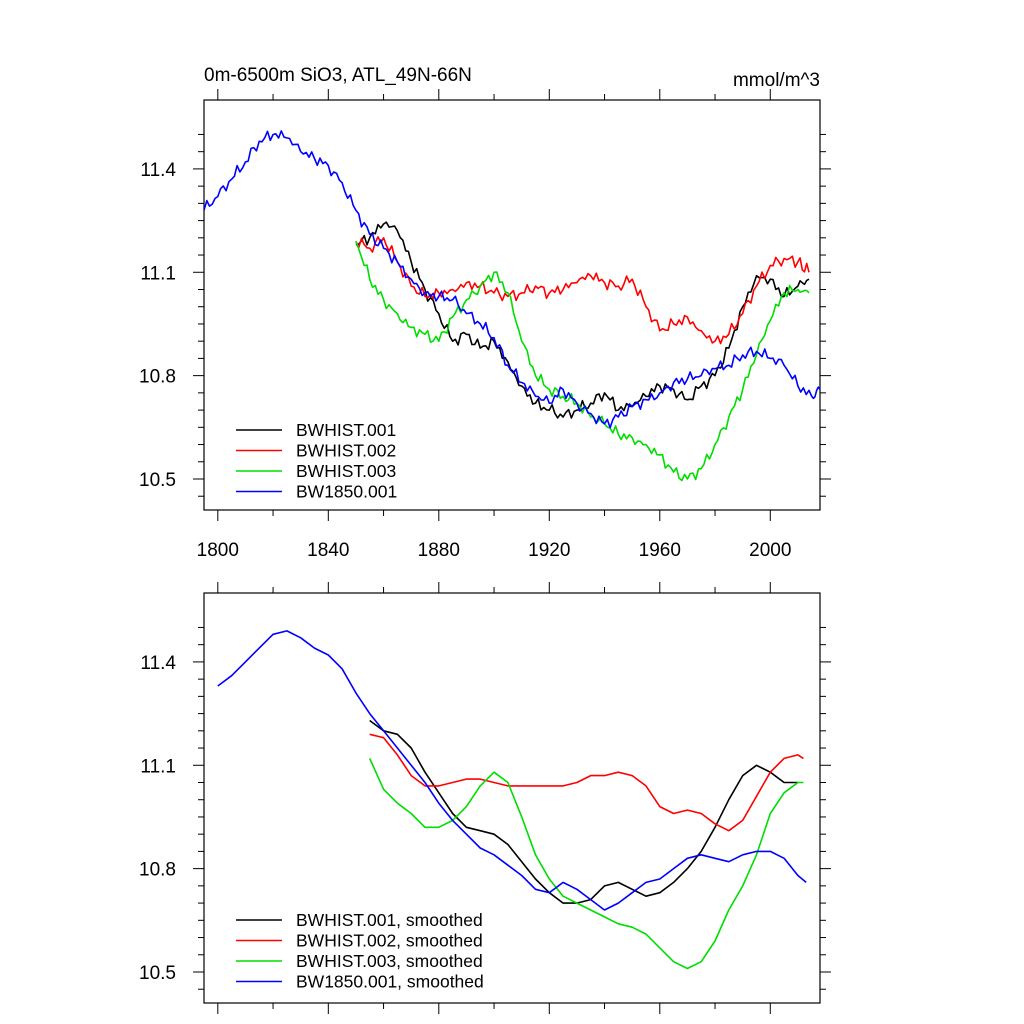  I want to click on legend-label: BWHIST.003, smoothed, so click(389, 961).